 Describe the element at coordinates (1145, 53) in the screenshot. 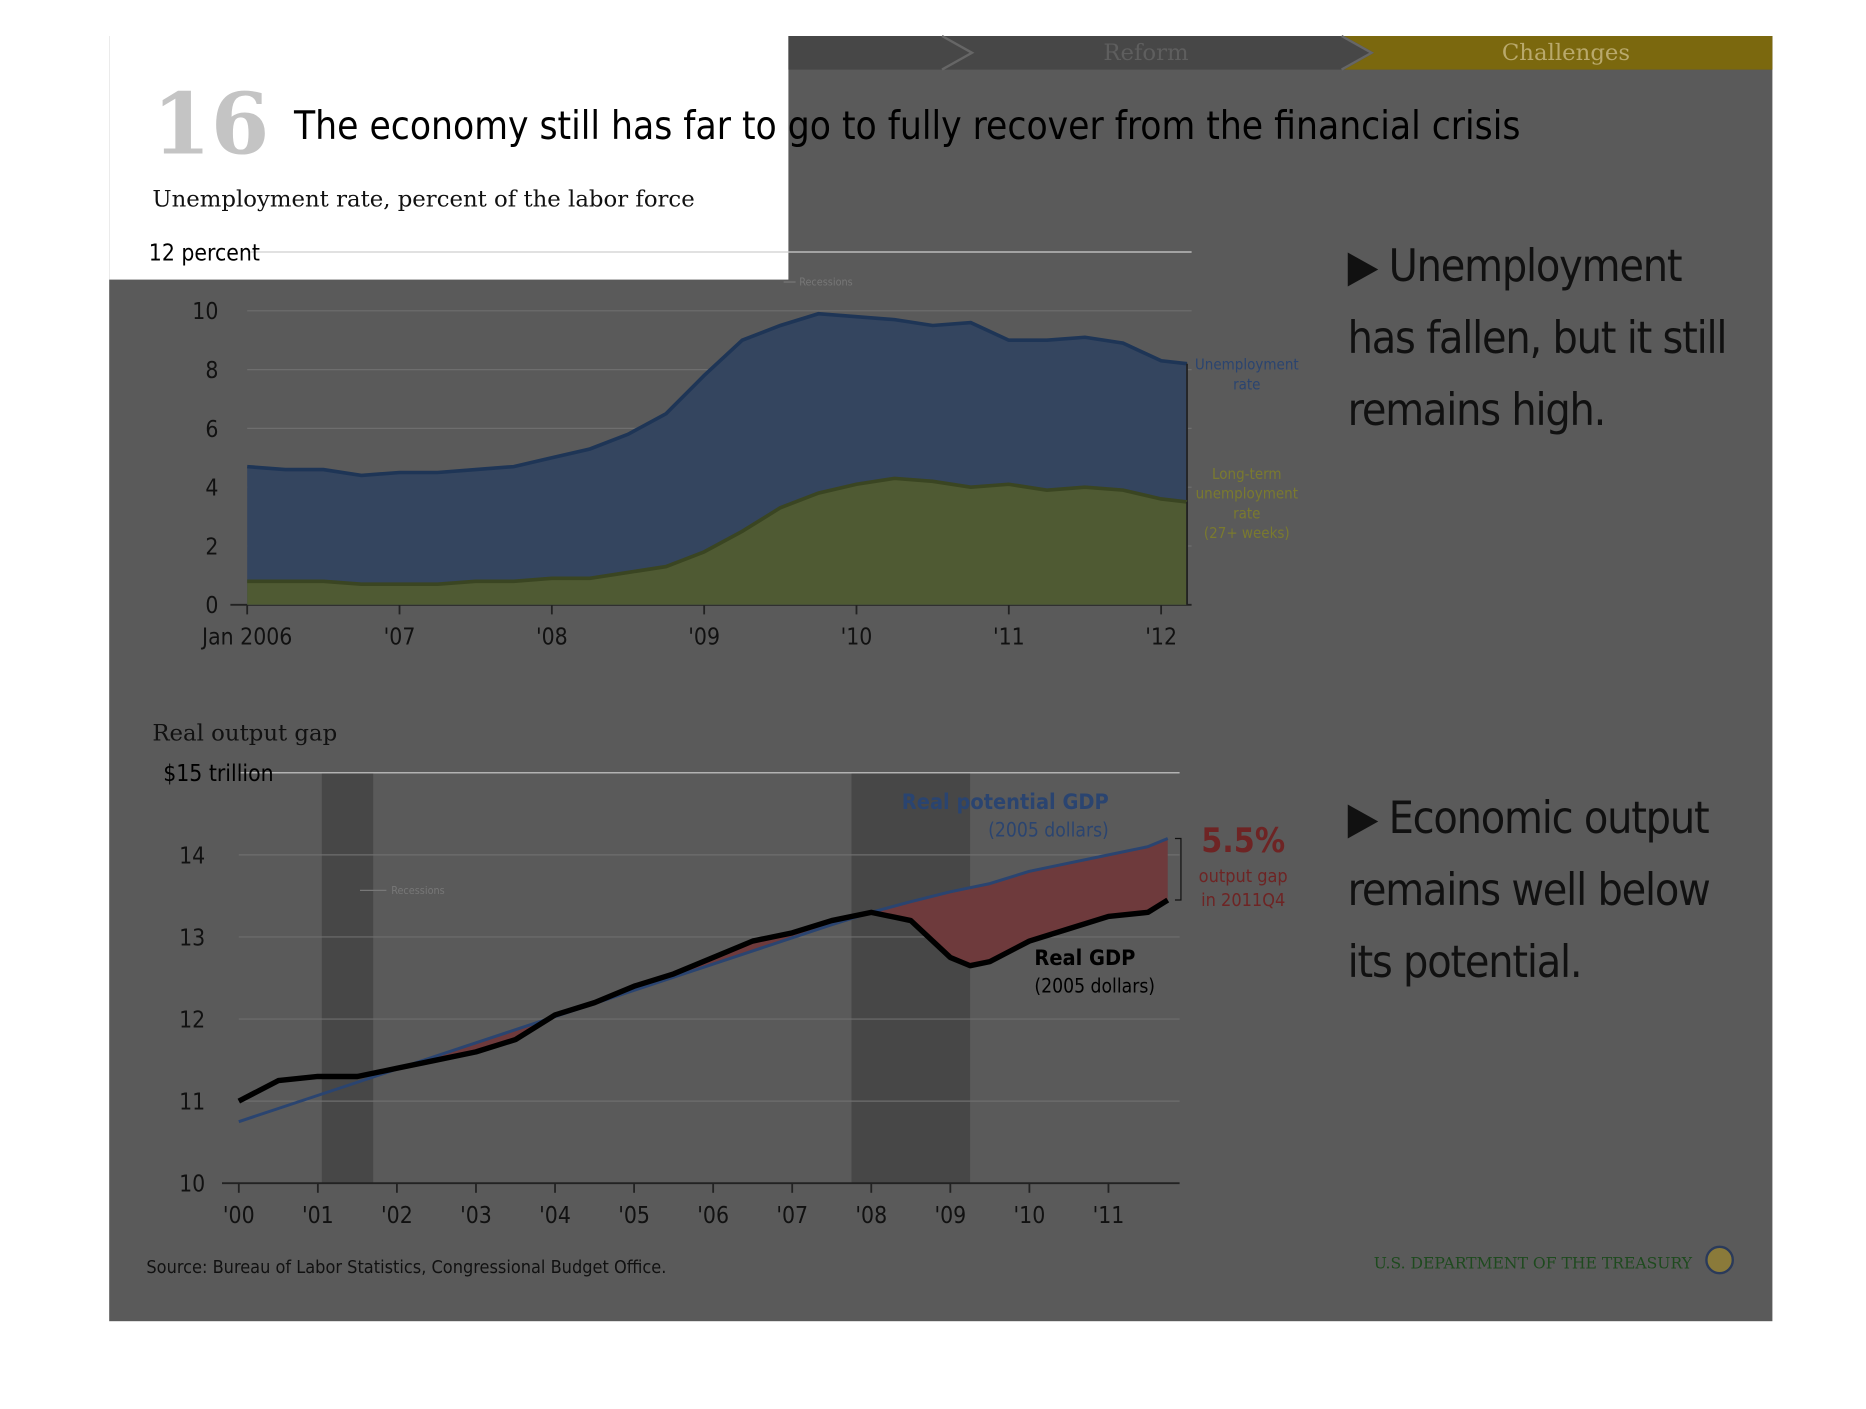

I see `nav-tab: Reform` at that location.